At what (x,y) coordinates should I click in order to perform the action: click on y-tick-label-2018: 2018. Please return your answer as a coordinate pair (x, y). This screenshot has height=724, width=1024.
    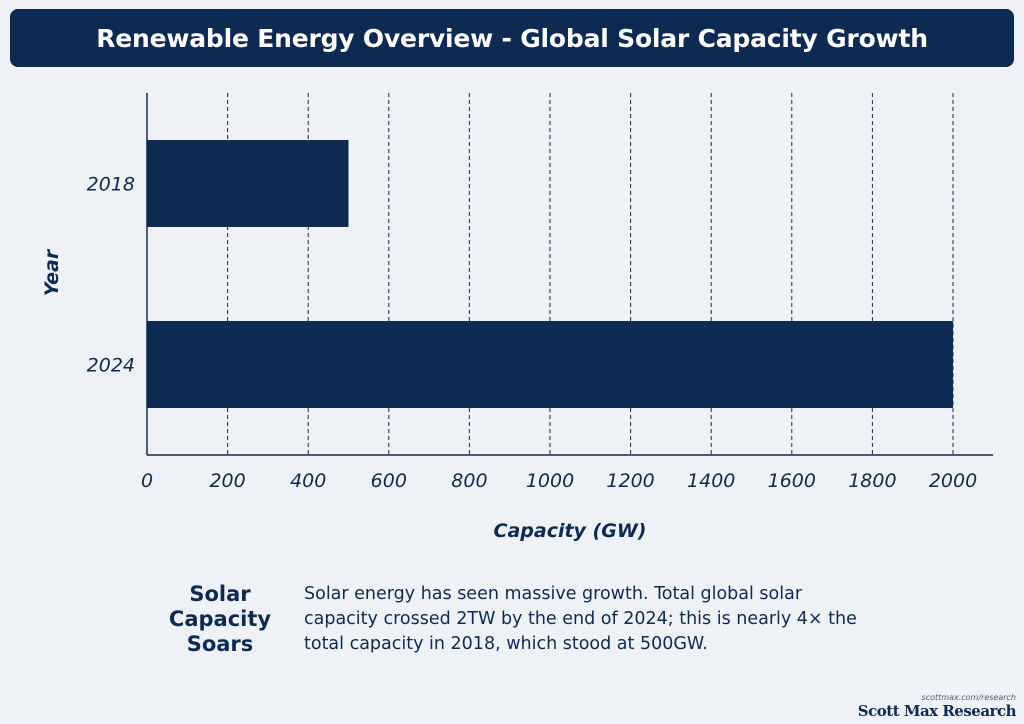
    Looking at the image, I should click on (111, 185).